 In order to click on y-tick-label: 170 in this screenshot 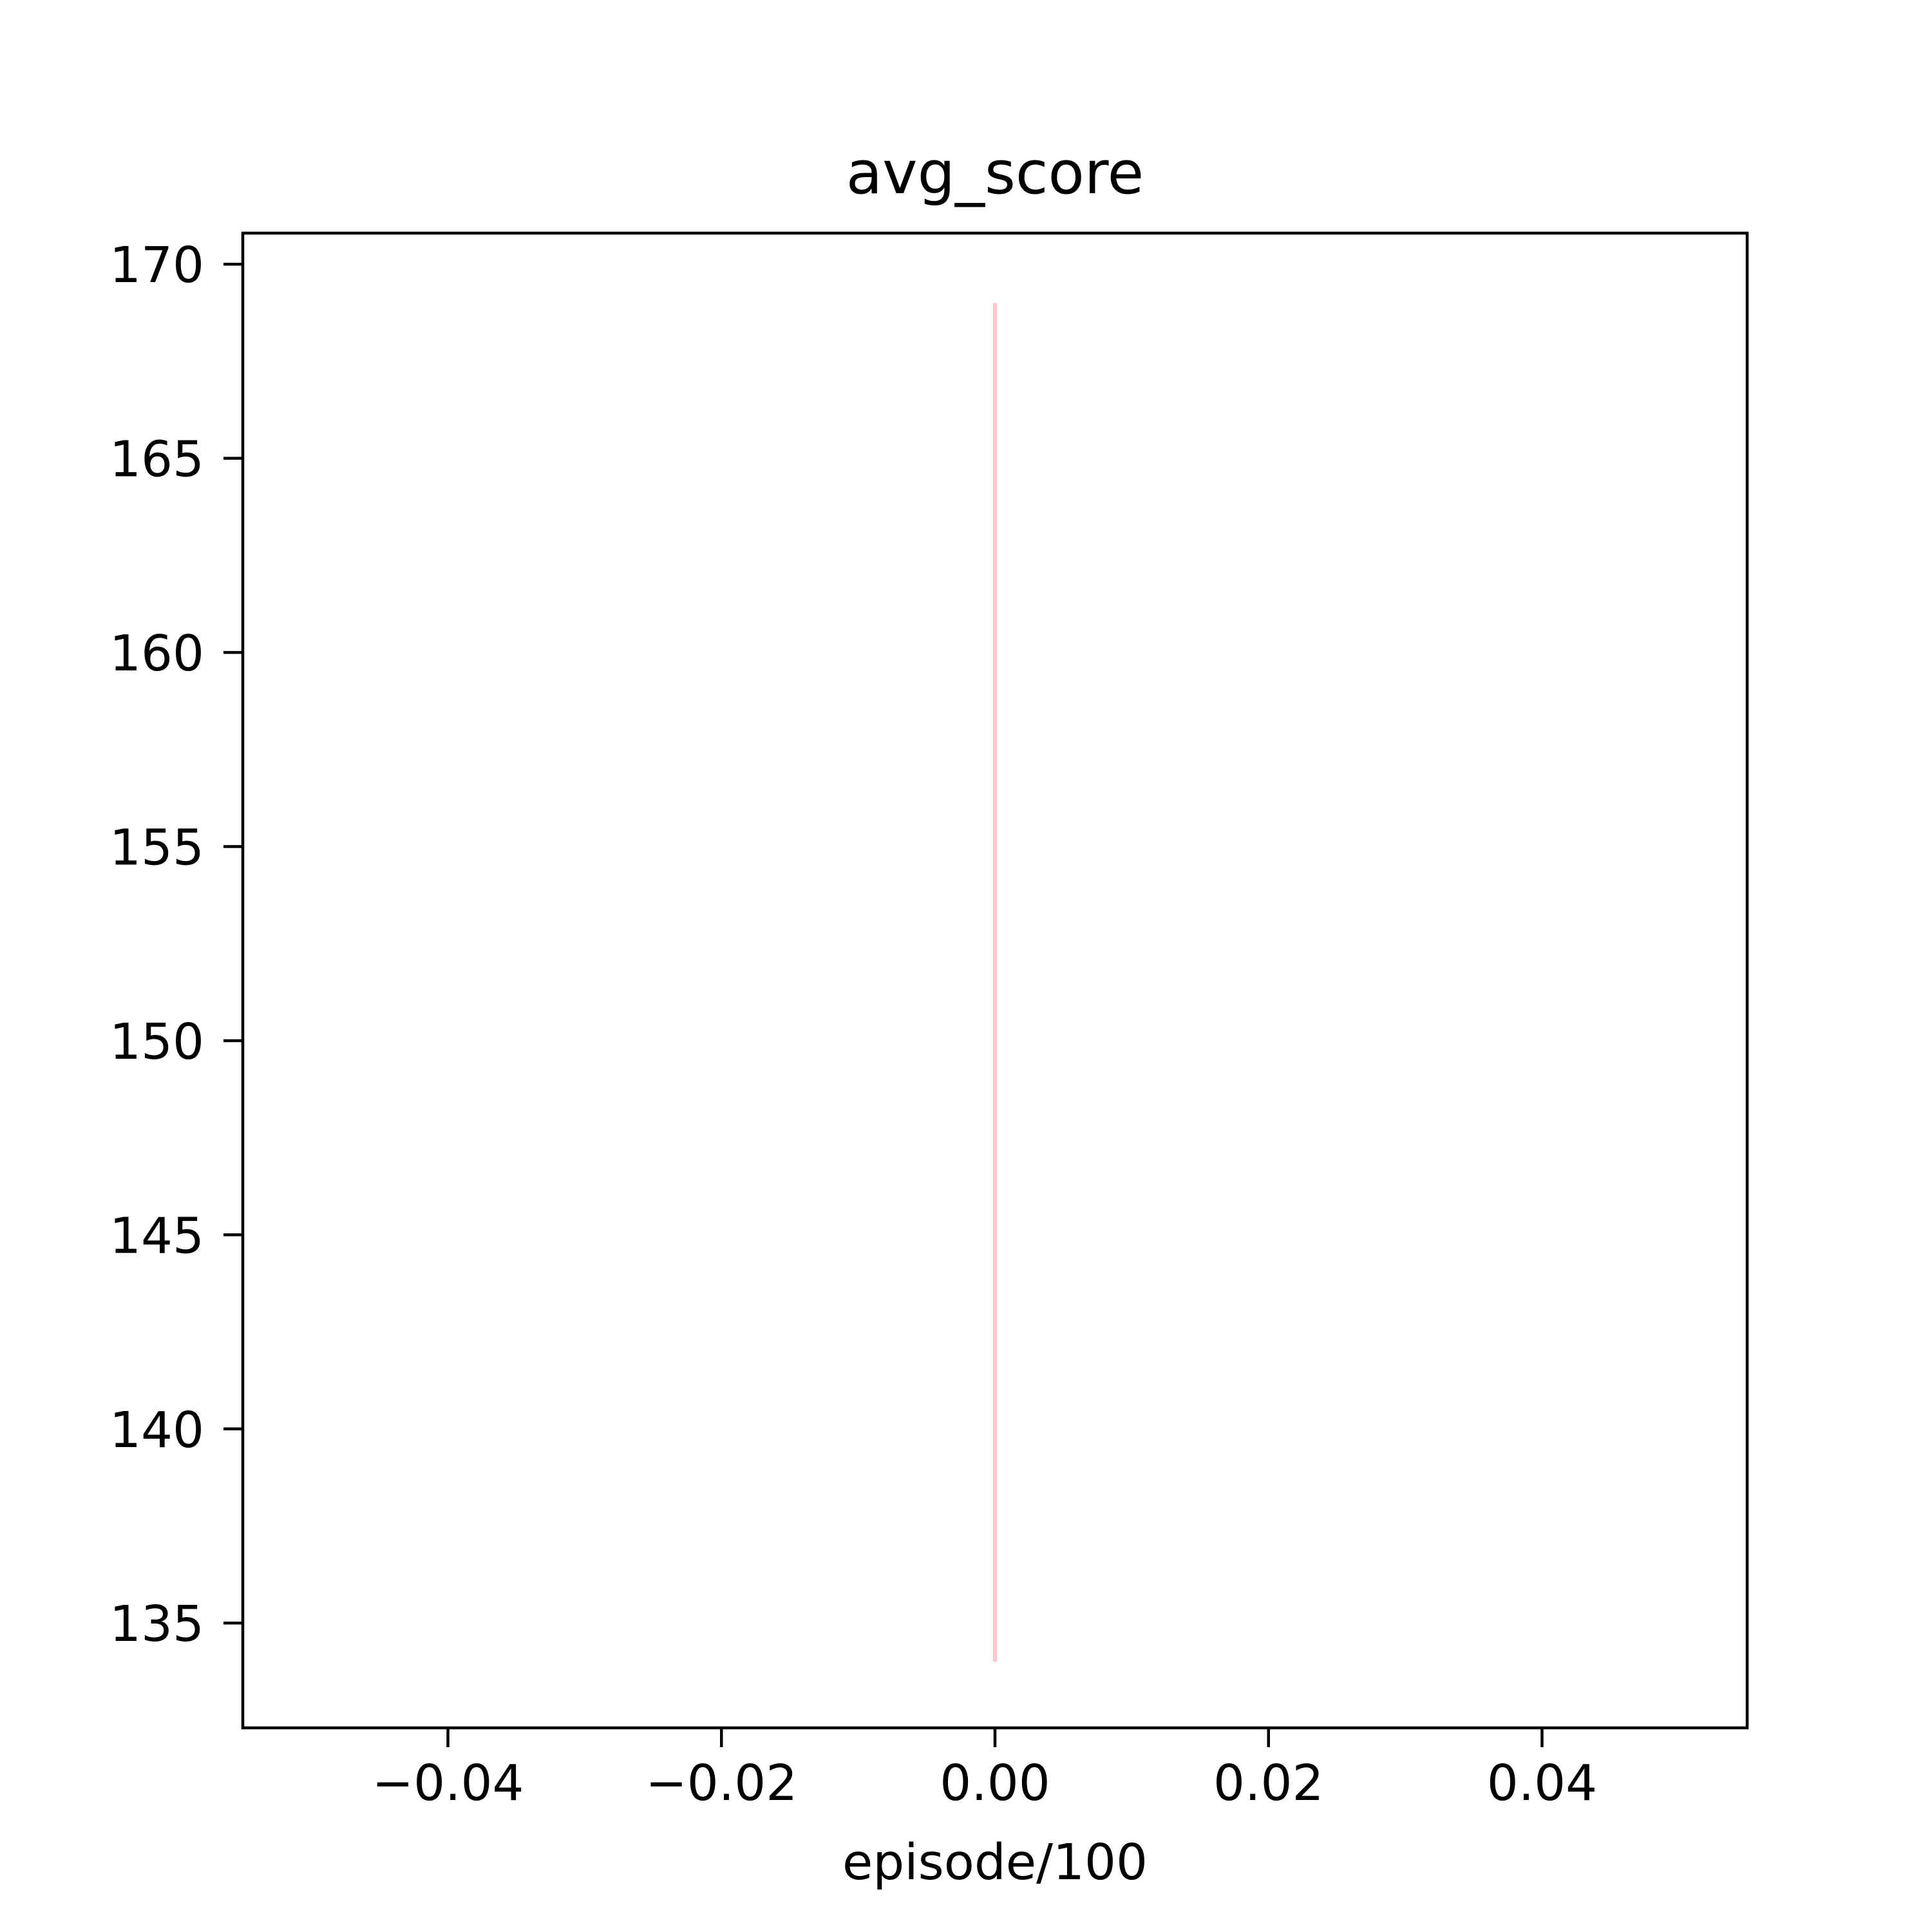, I will do `click(156, 265)`.